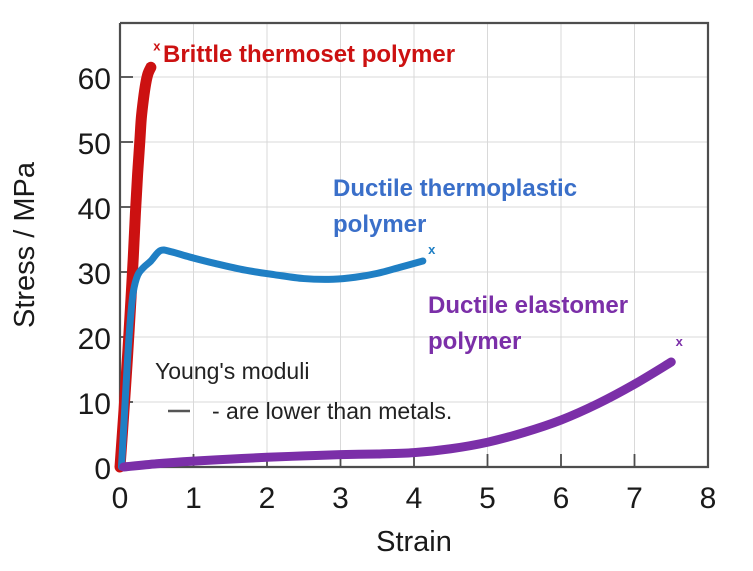 This screenshot has height=571, width=753. What do you see at coordinates (680, 341) in the screenshot?
I see `fracture-marker-elastomer-x-icon: x` at bounding box center [680, 341].